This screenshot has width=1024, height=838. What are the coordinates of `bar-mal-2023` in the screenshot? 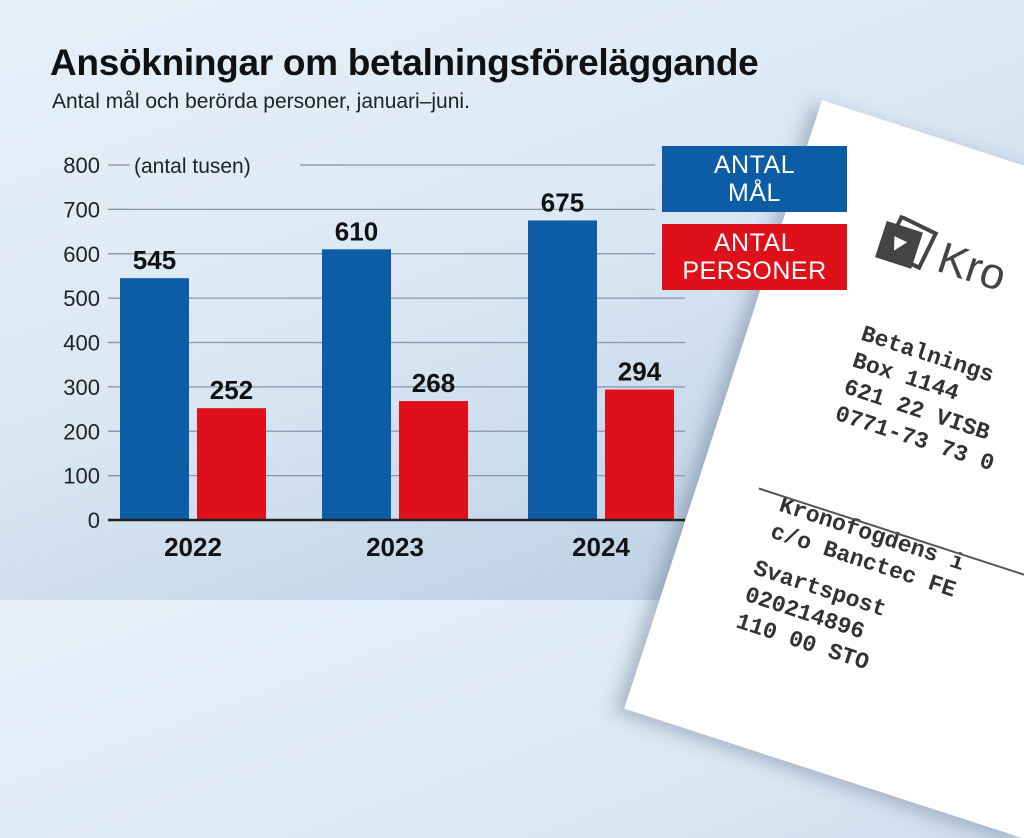 It's located at (356, 384).